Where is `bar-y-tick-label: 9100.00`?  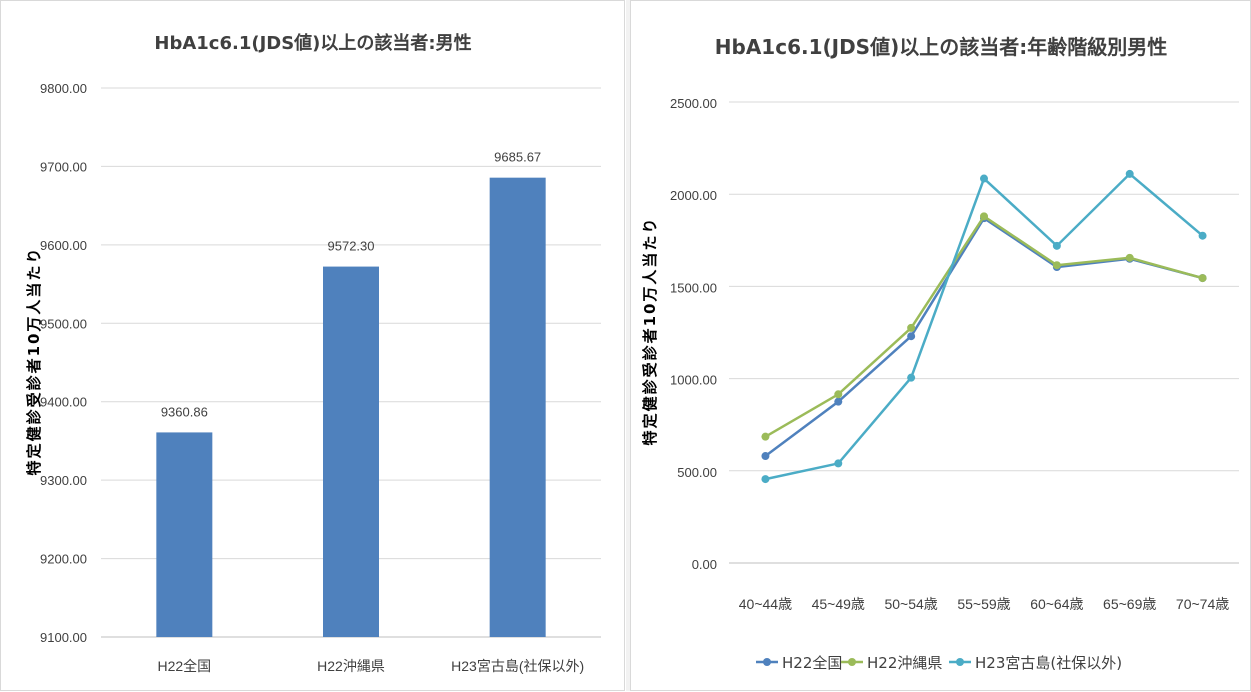 bar-y-tick-label: 9100.00 is located at coordinates (63, 637).